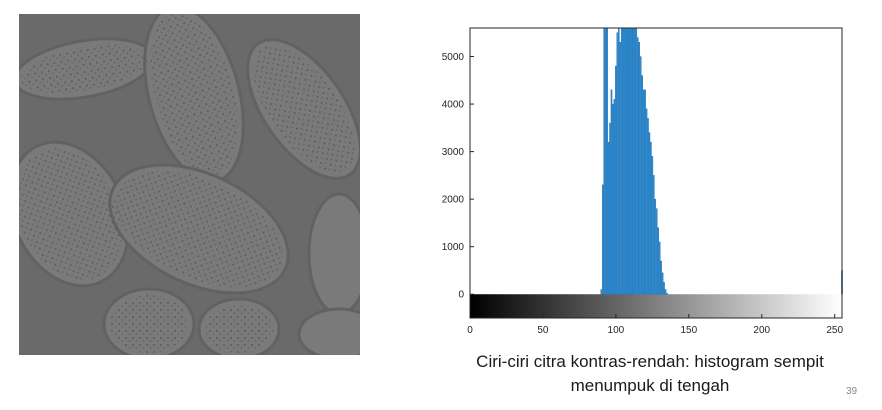 Image resolution: width=882 pixels, height=410 pixels. Describe the element at coordinates (650, 385) in the screenshot. I see `caption-line-2: menumpuk di tengah` at that location.